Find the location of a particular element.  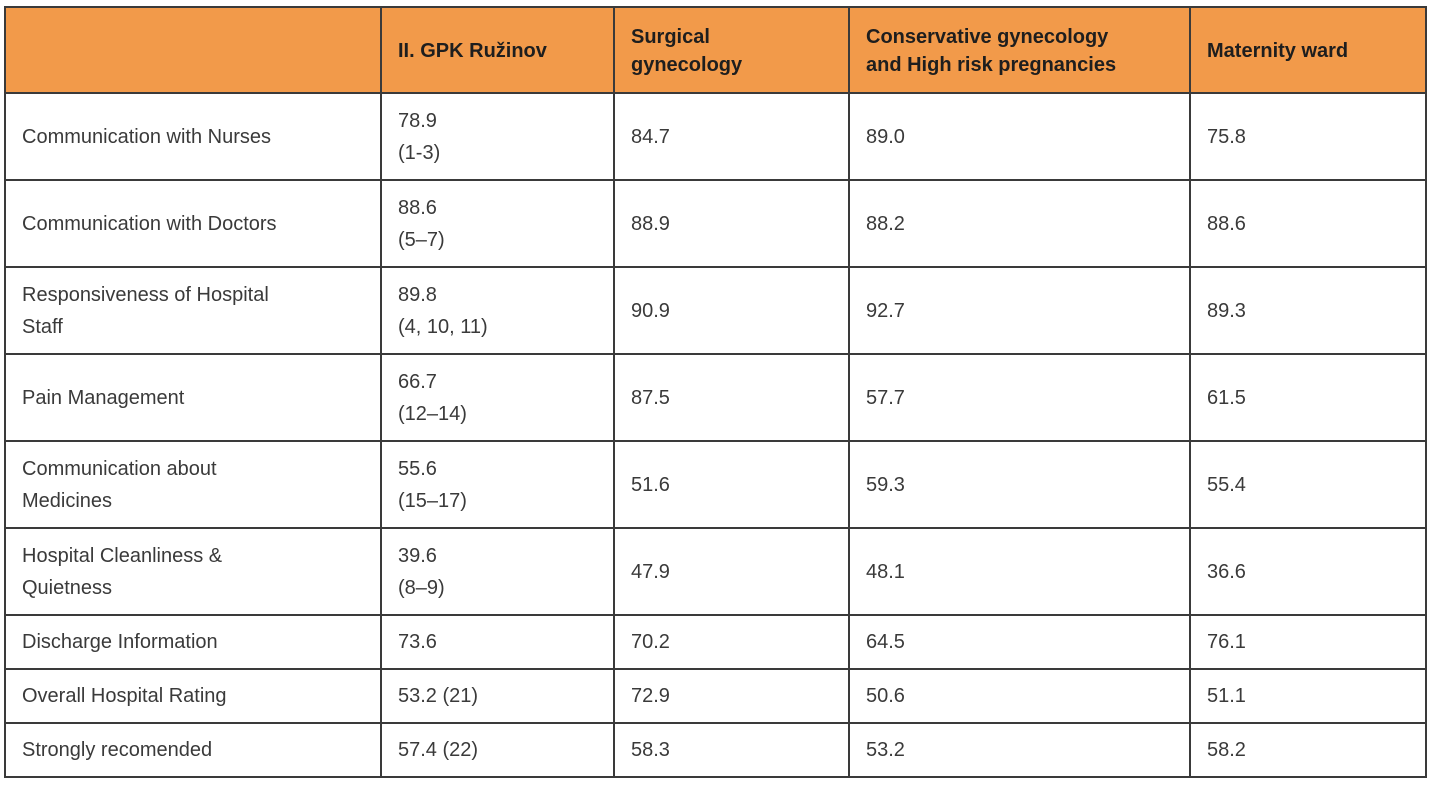

header-cell-gpk-ruzinov: II. GPK Ružinov is located at coordinates (497, 50).